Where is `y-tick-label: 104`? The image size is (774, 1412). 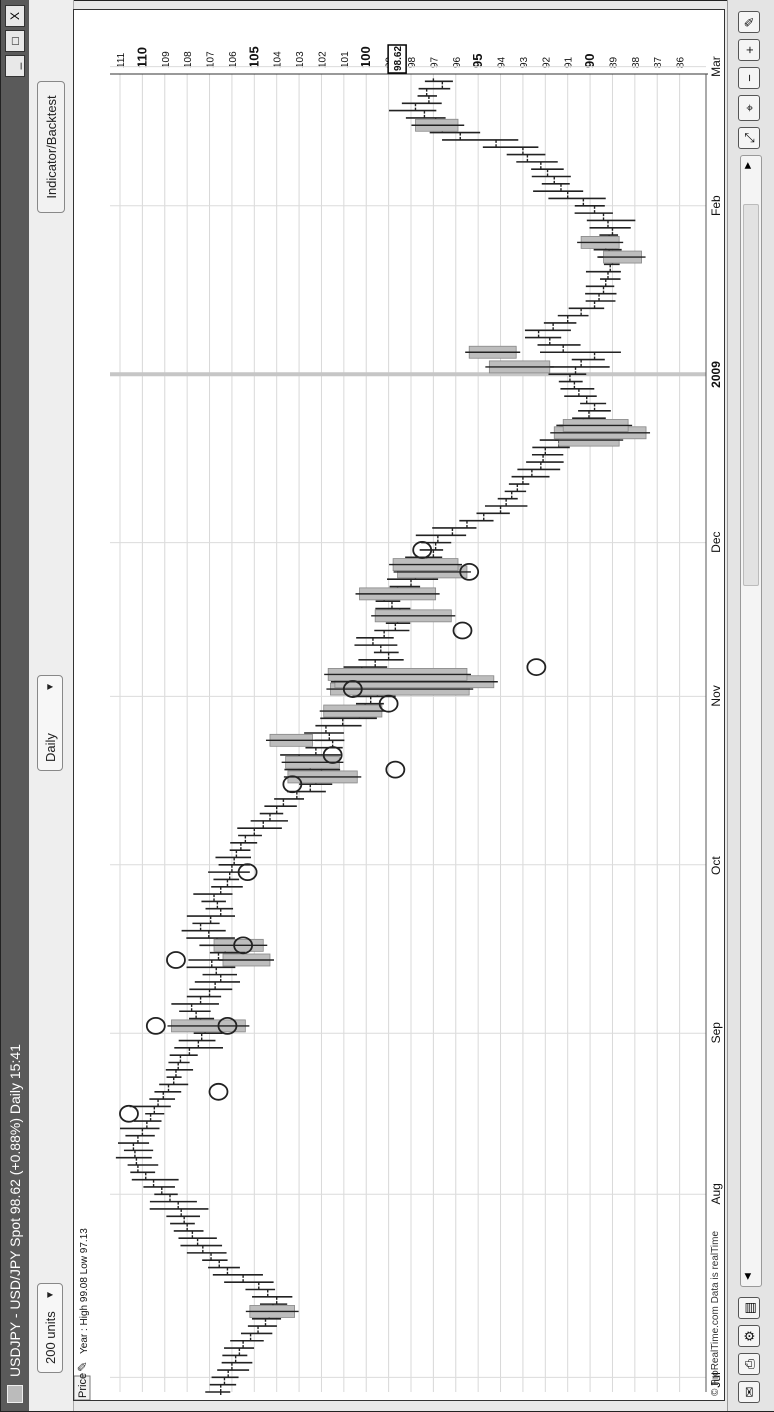
y-tick-label: 104 is located at coordinates (278, 59).